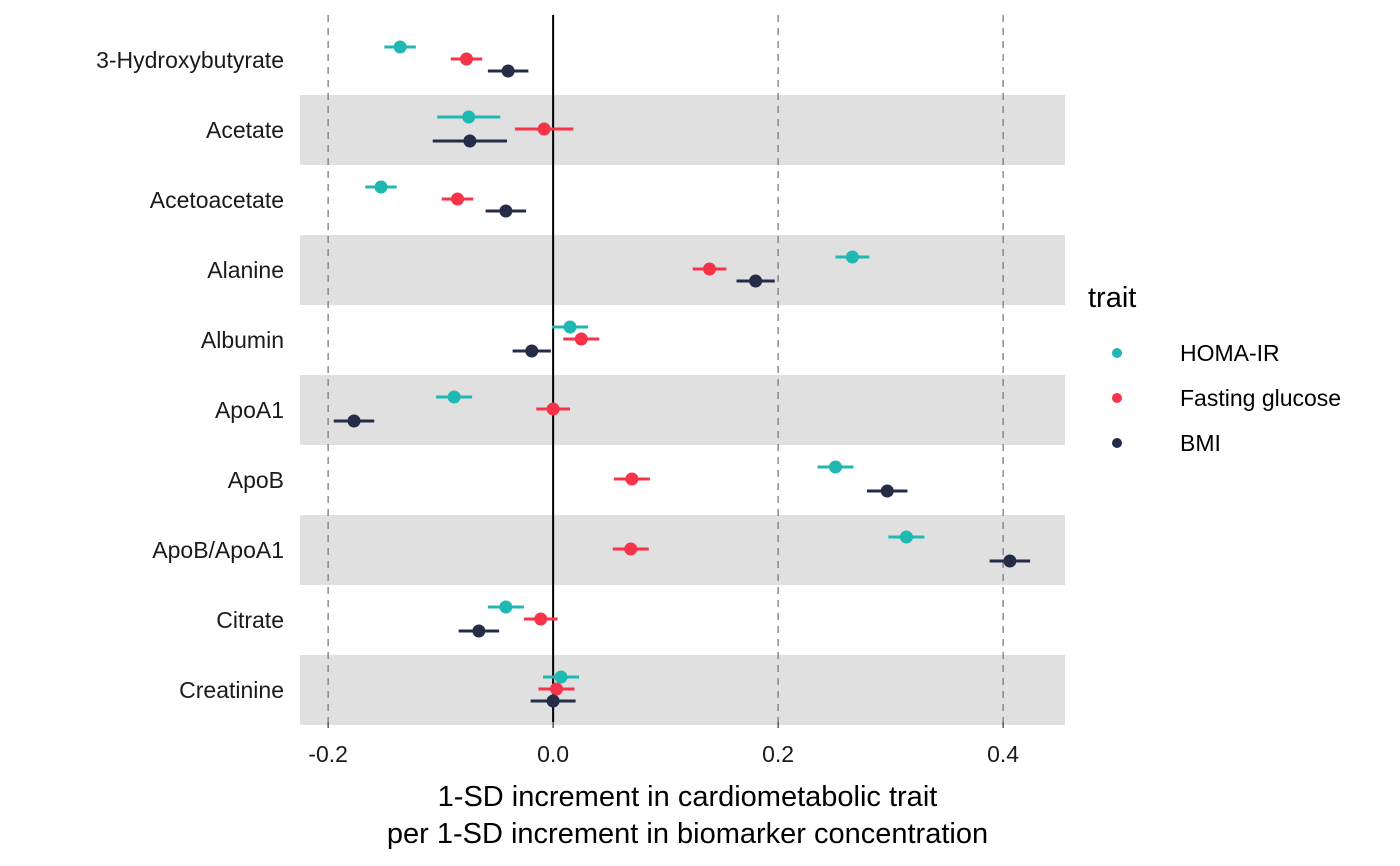 The width and height of the screenshot is (1400, 866). I want to click on y-tick-label: Acetate, so click(245, 130).